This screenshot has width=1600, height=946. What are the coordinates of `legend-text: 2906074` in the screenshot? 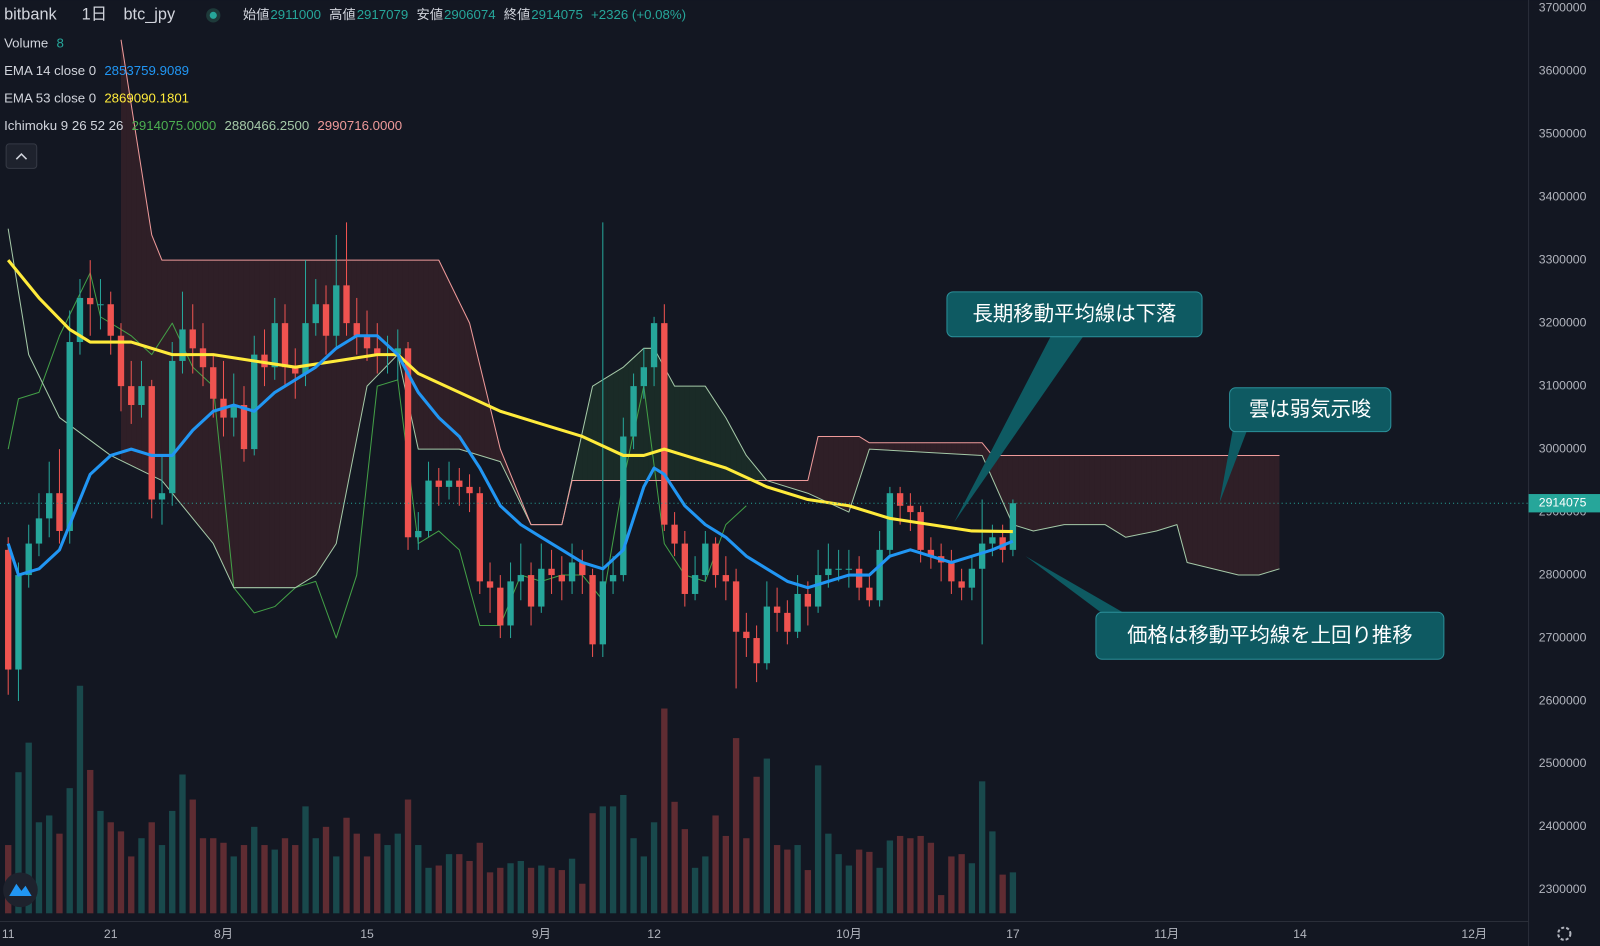 It's located at (470, 14).